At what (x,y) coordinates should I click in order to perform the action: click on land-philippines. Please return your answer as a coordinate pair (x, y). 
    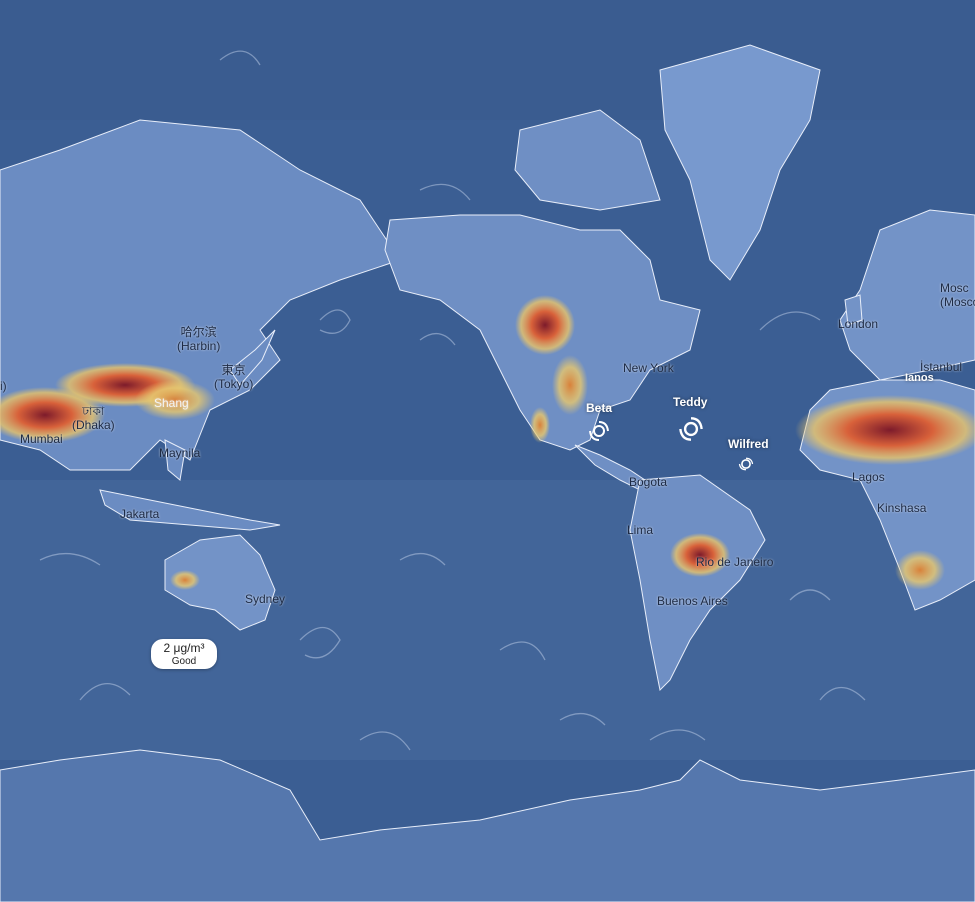
    Looking at the image, I should click on (175, 460).